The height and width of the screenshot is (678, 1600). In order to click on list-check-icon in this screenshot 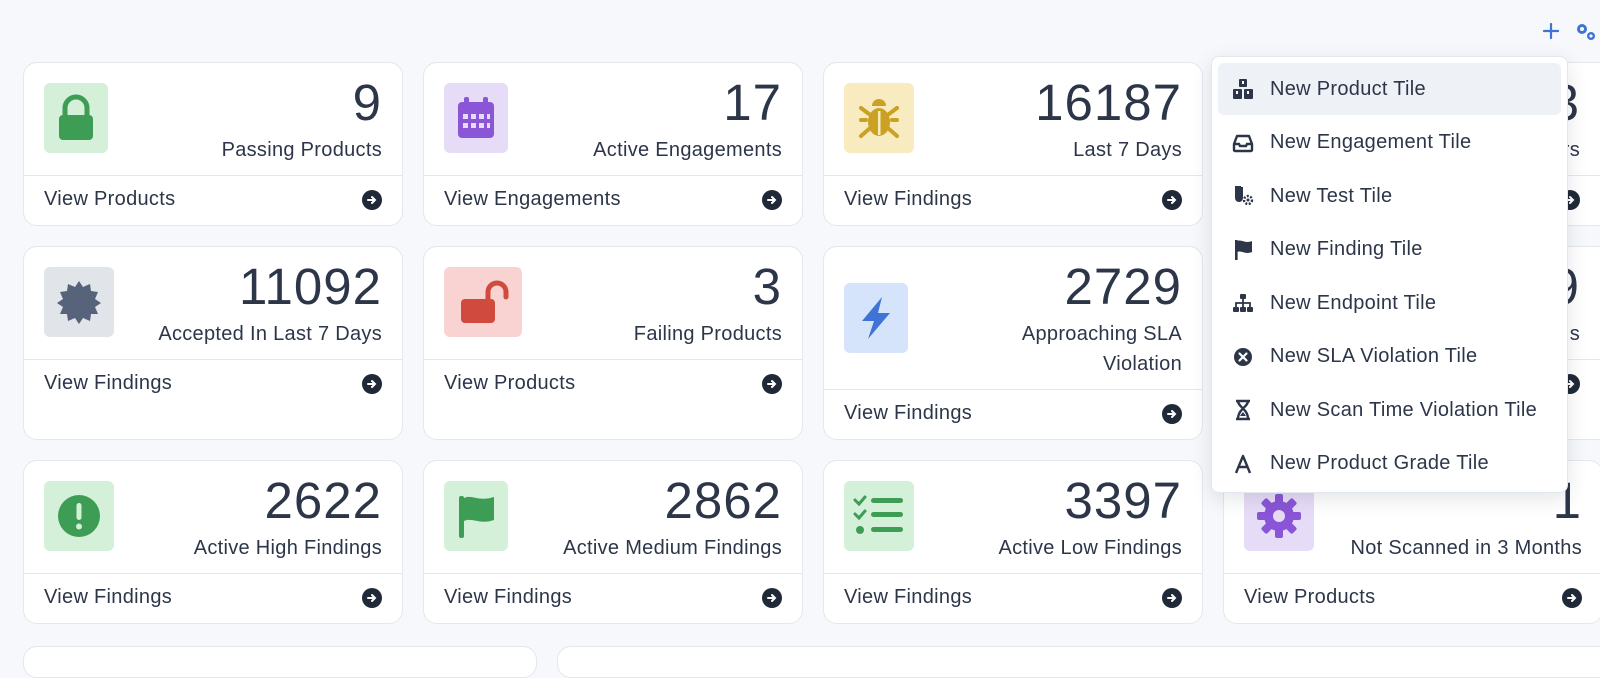, I will do `click(878, 514)`.